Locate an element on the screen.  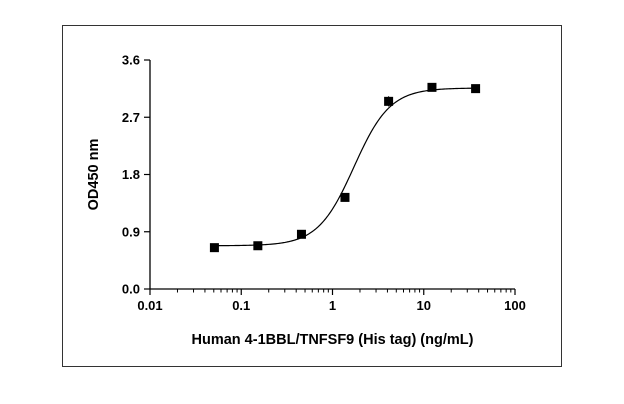
x-ticks: 0.01 0.1 1 10 100 is located at coordinates (331, 301).